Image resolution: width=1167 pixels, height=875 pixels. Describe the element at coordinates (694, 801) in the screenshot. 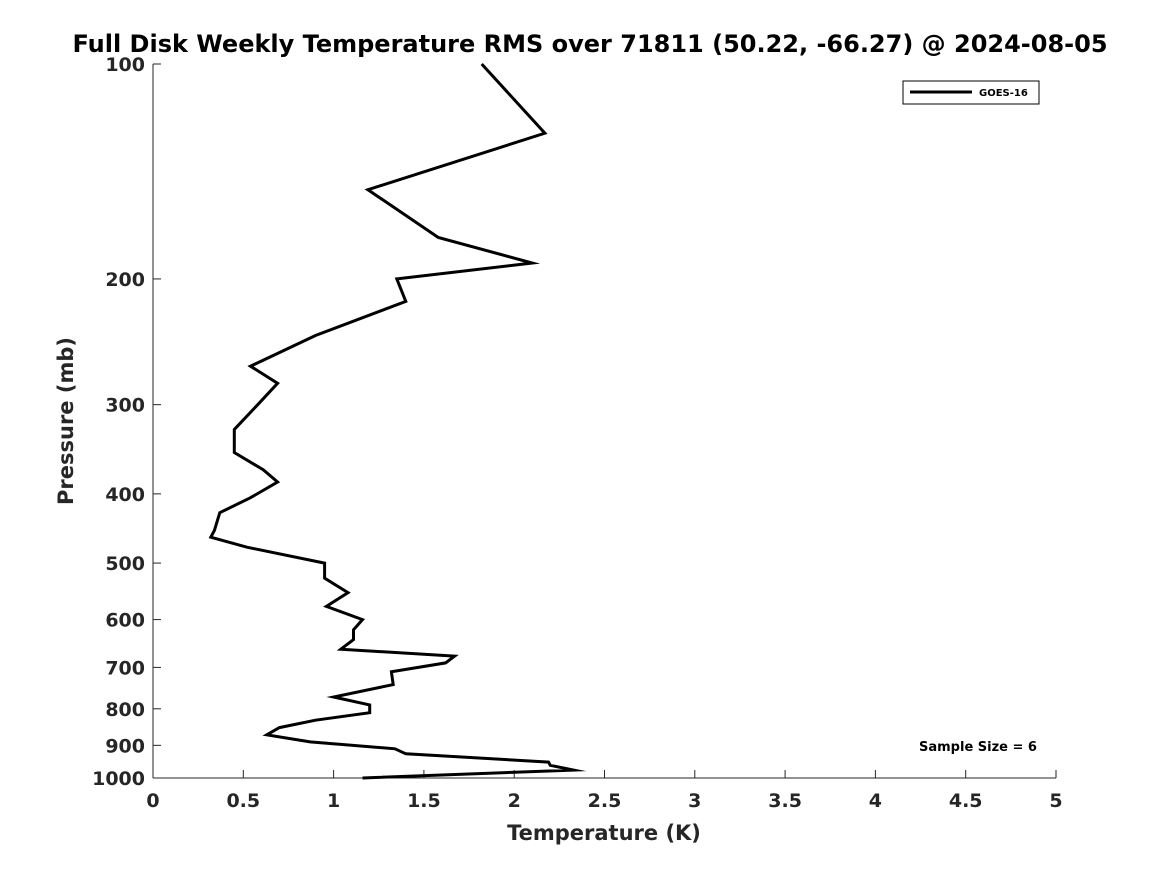

I see `x-tick-label: 3` at that location.